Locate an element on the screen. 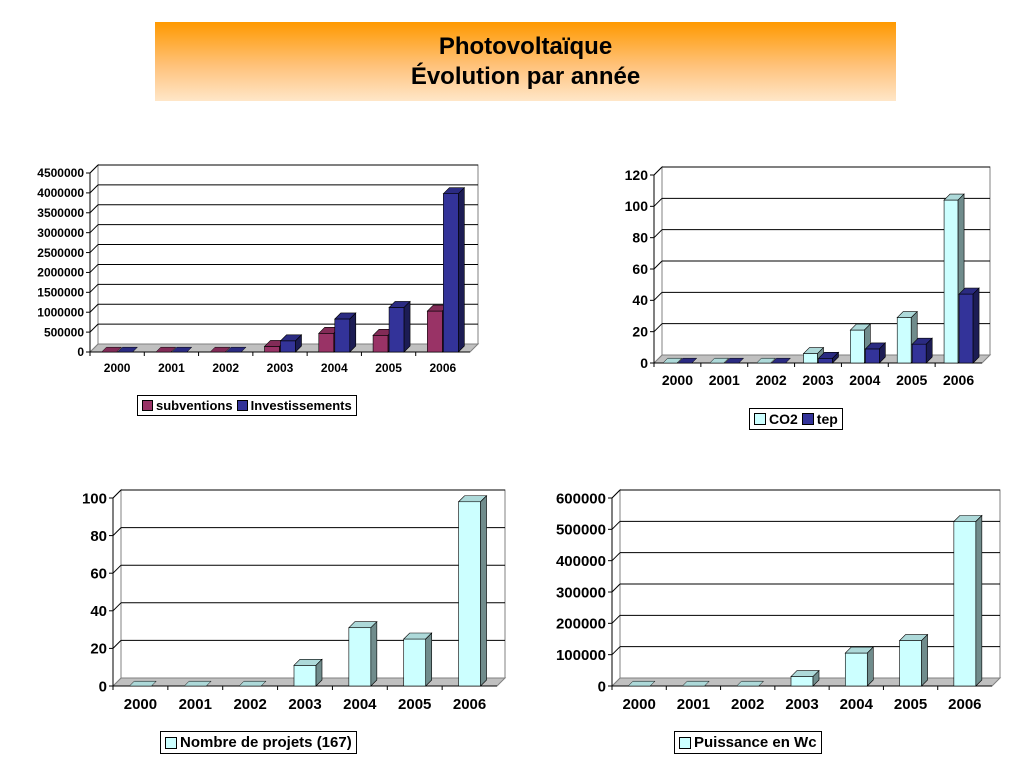 The image size is (1024, 768). bar-subventions-2002 is located at coordinates (220, 349).